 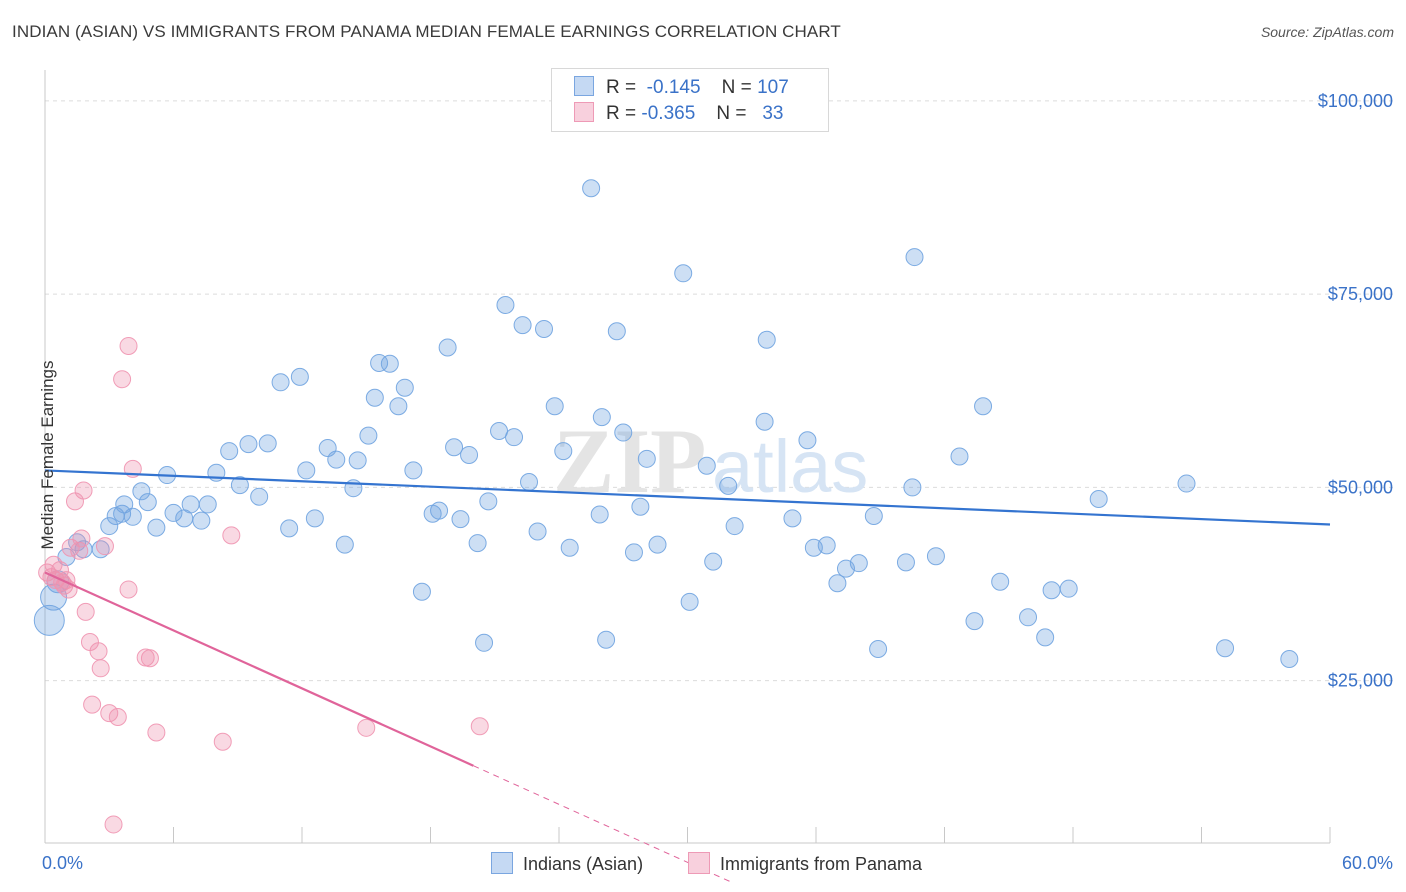 I want to click on trend-line-indians, so click(x=687, y=497).